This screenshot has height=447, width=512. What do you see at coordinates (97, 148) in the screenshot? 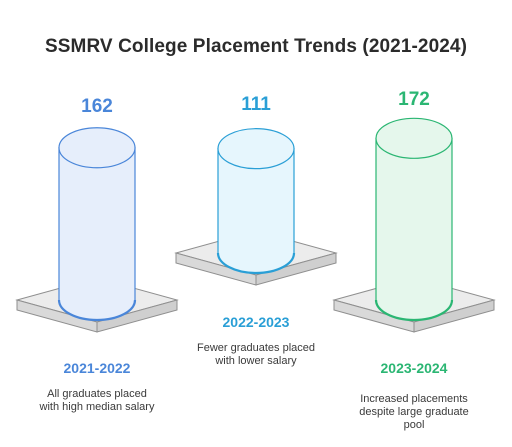
I see `cylinder-top-2021-2022` at bounding box center [97, 148].